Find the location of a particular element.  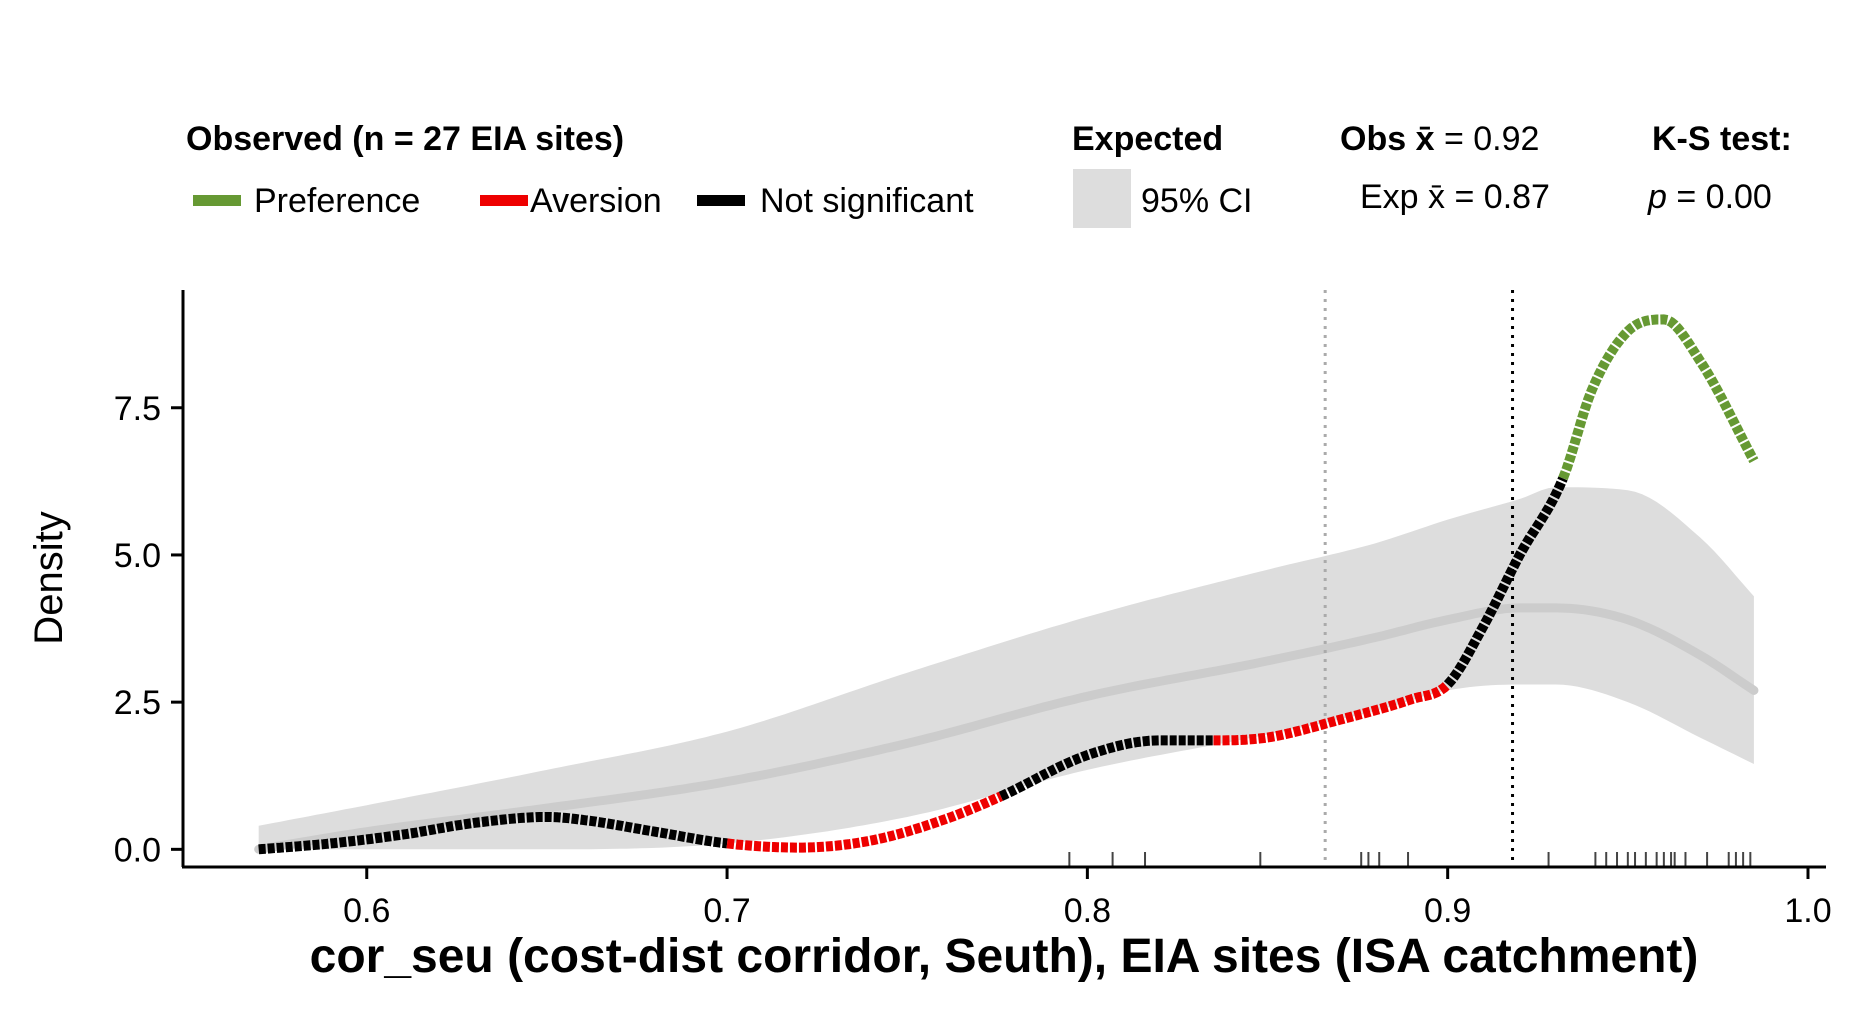

x-tick-label: 0.9 is located at coordinates (1447, 911).